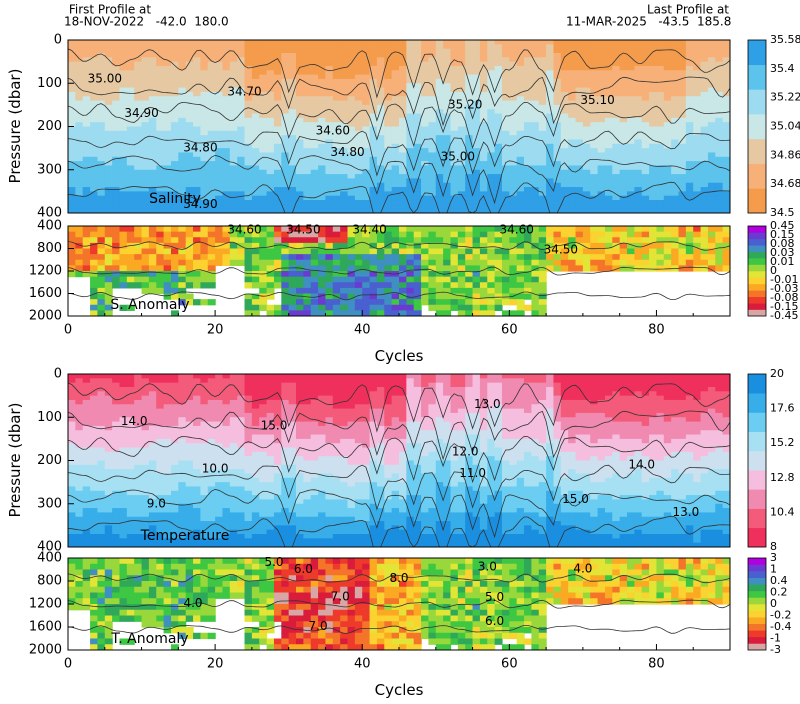 This screenshot has height=704, width=800. What do you see at coordinates (757, 261) in the screenshot?
I see `colorbar-swatch` at bounding box center [757, 261].